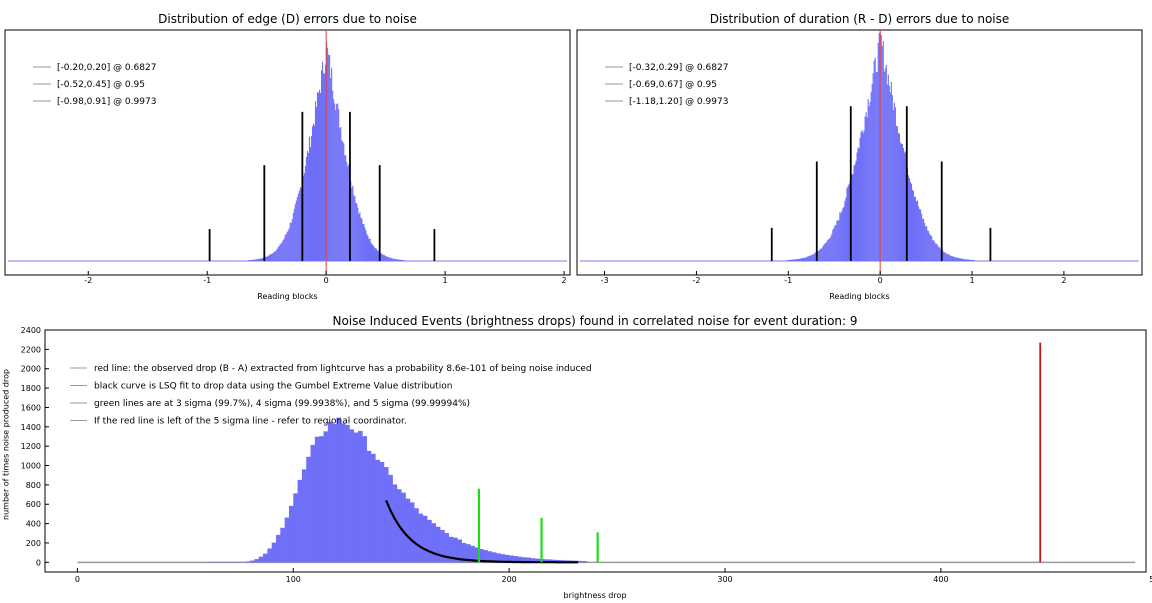 This screenshot has width=1152, height=603. Describe the element at coordinates (564, 280) in the screenshot. I see `x-tick-label: 2` at that location.